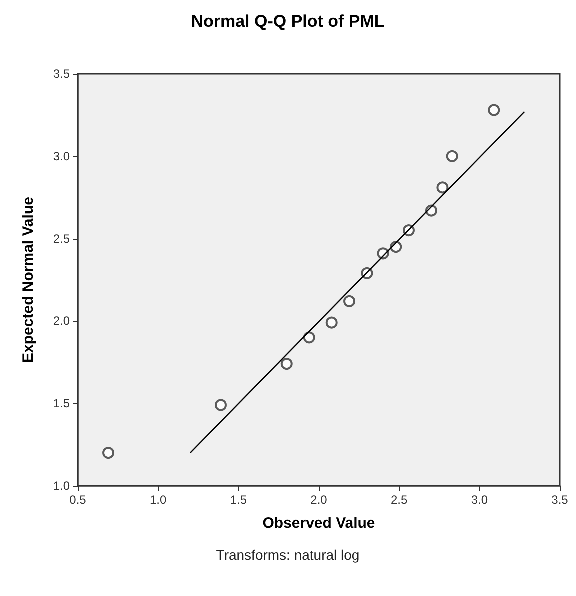  I want to click on x-tick-label: 3.5, so click(560, 500).